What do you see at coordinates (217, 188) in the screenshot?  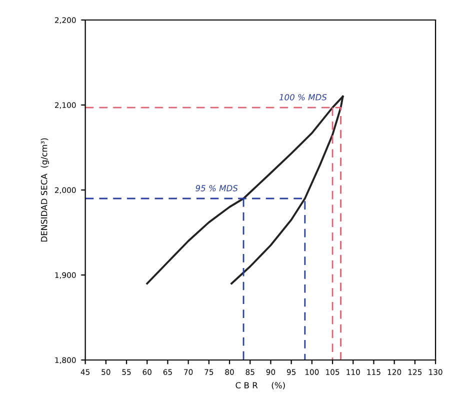 I see `annotation: 95 % MDS` at bounding box center [217, 188].